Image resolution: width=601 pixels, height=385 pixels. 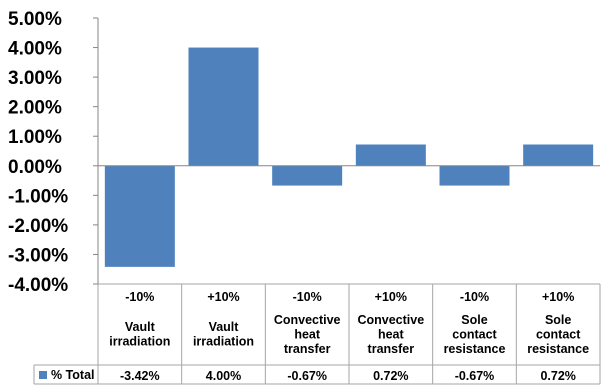 What do you see at coordinates (35, 19) in the screenshot?
I see `y-tick-label: 5.00%` at bounding box center [35, 19].